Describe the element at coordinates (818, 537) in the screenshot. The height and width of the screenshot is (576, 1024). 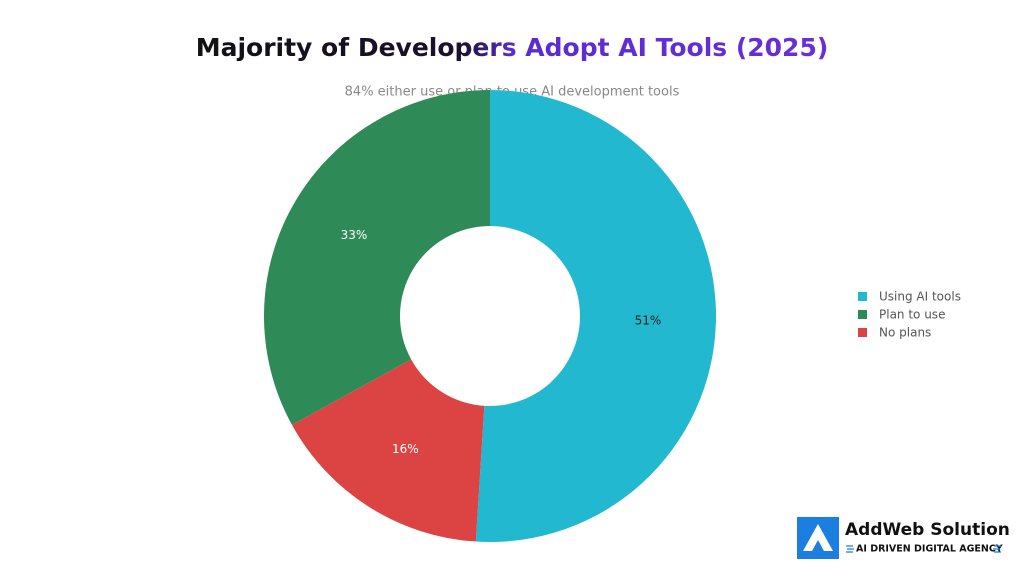
I see `logo-icon` at that location.